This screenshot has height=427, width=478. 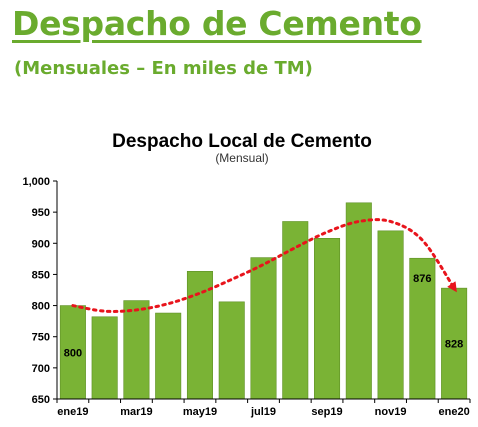 I want to click on y-tick-label: 750, so click(x=41, y=338).